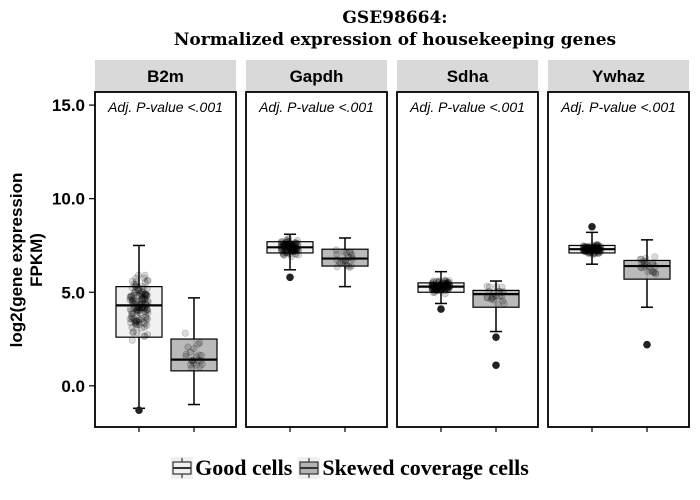 This screenshot has height=500, width=700. I want to click on box-good-cells, so click(441, 291).